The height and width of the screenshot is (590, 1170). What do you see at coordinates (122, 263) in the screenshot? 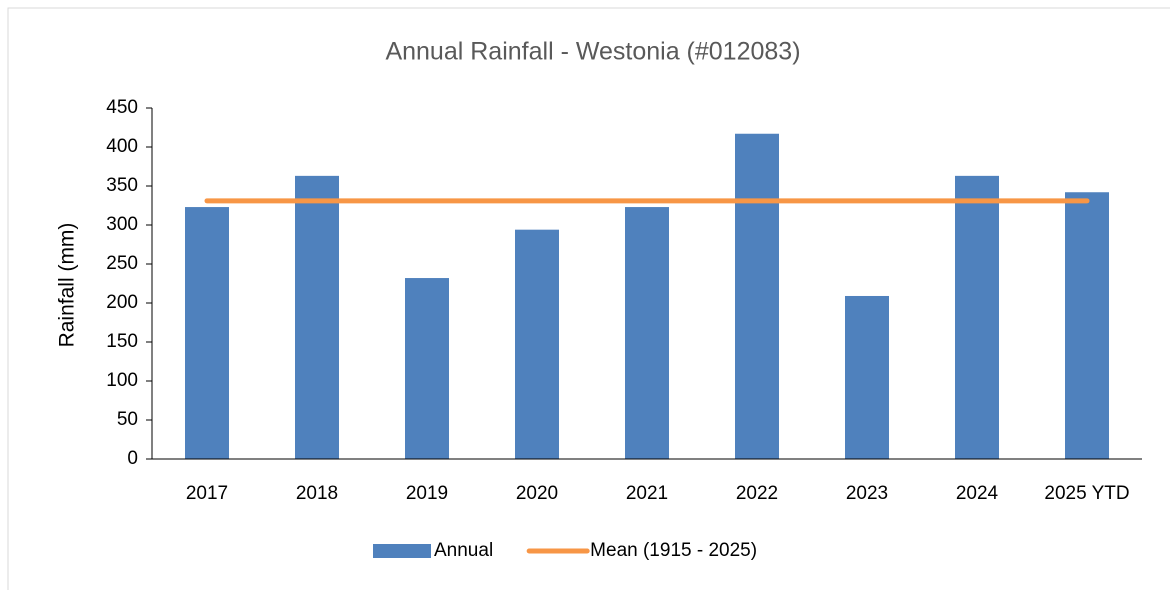
I see `y-tick-label: 250` at bounding box center [122, 263].